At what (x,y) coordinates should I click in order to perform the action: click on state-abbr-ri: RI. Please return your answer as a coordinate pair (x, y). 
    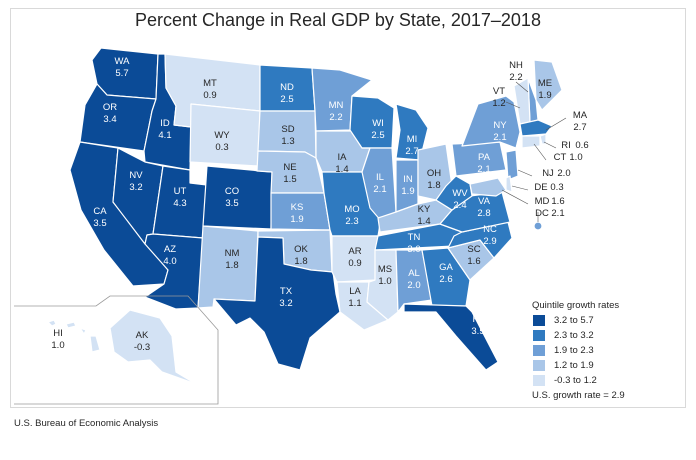
    Looking at the image, I should click on (566, 145).